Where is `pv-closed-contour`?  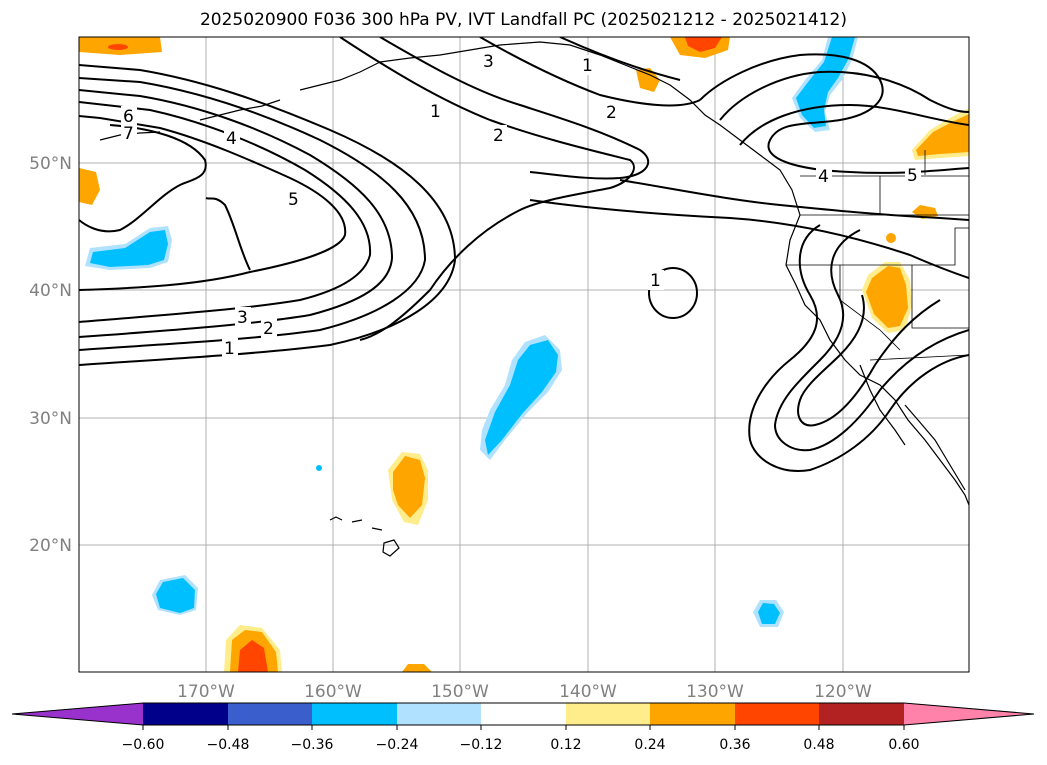
pv-closed-contour is located at coordinates (673, 293).